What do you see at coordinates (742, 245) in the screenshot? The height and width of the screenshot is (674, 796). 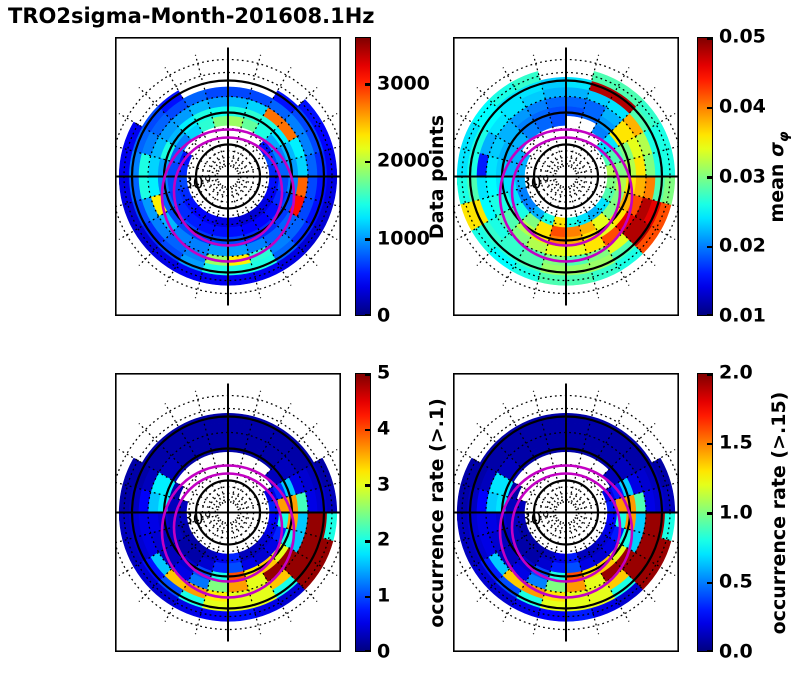 I see `colorbar-tick-label: 0.02` at bounding box center [742, 245].